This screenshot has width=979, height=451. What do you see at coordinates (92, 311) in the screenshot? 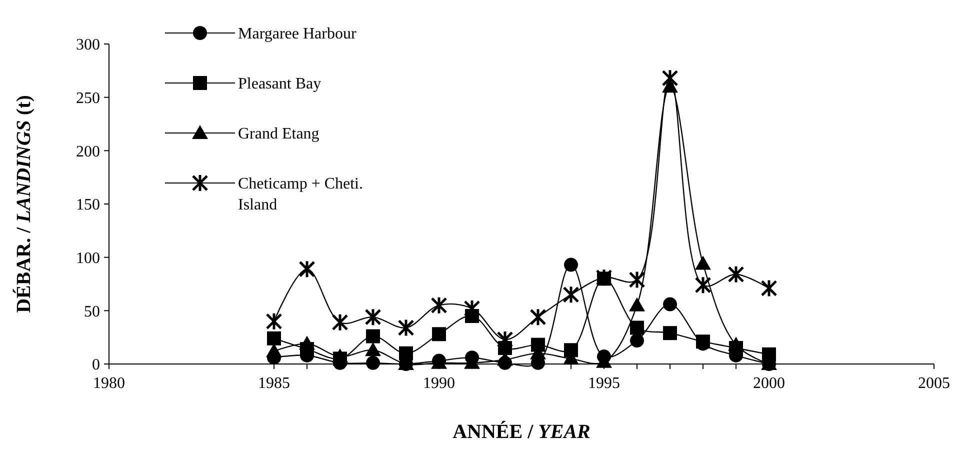
I see `y-tick-label: 50` at bounding box center [92, 311].